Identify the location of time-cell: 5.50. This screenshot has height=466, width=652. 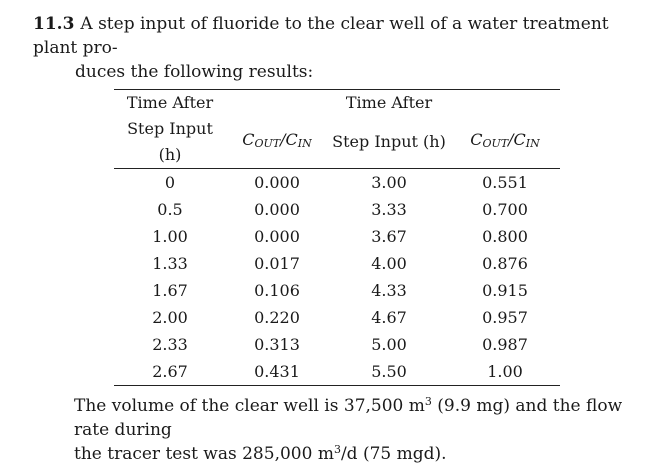
(389, 371).